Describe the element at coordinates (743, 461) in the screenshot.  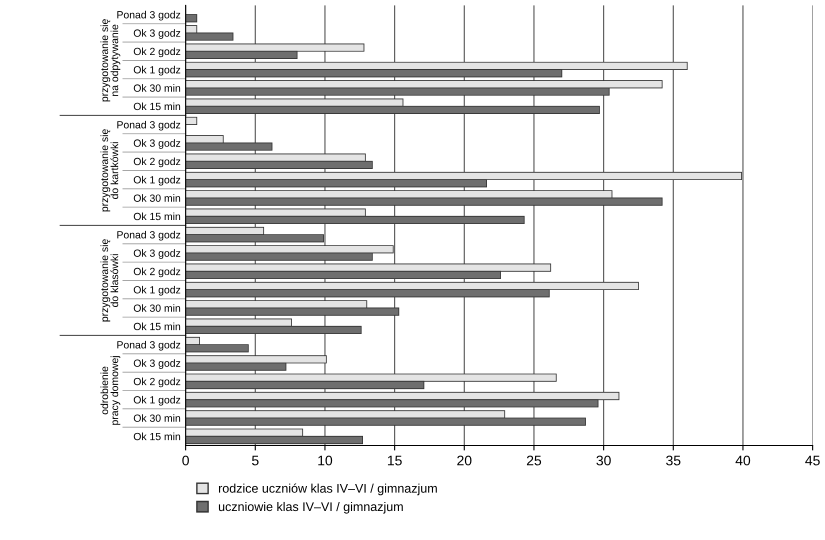
I see `x-tick-label: 40` at that location.